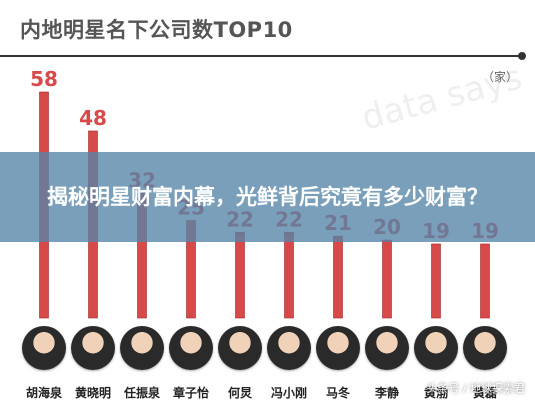 The image size is (535, 401). Describe the element at coordinates (263, 56) in the screenshot. I see `title-divider` at that location.